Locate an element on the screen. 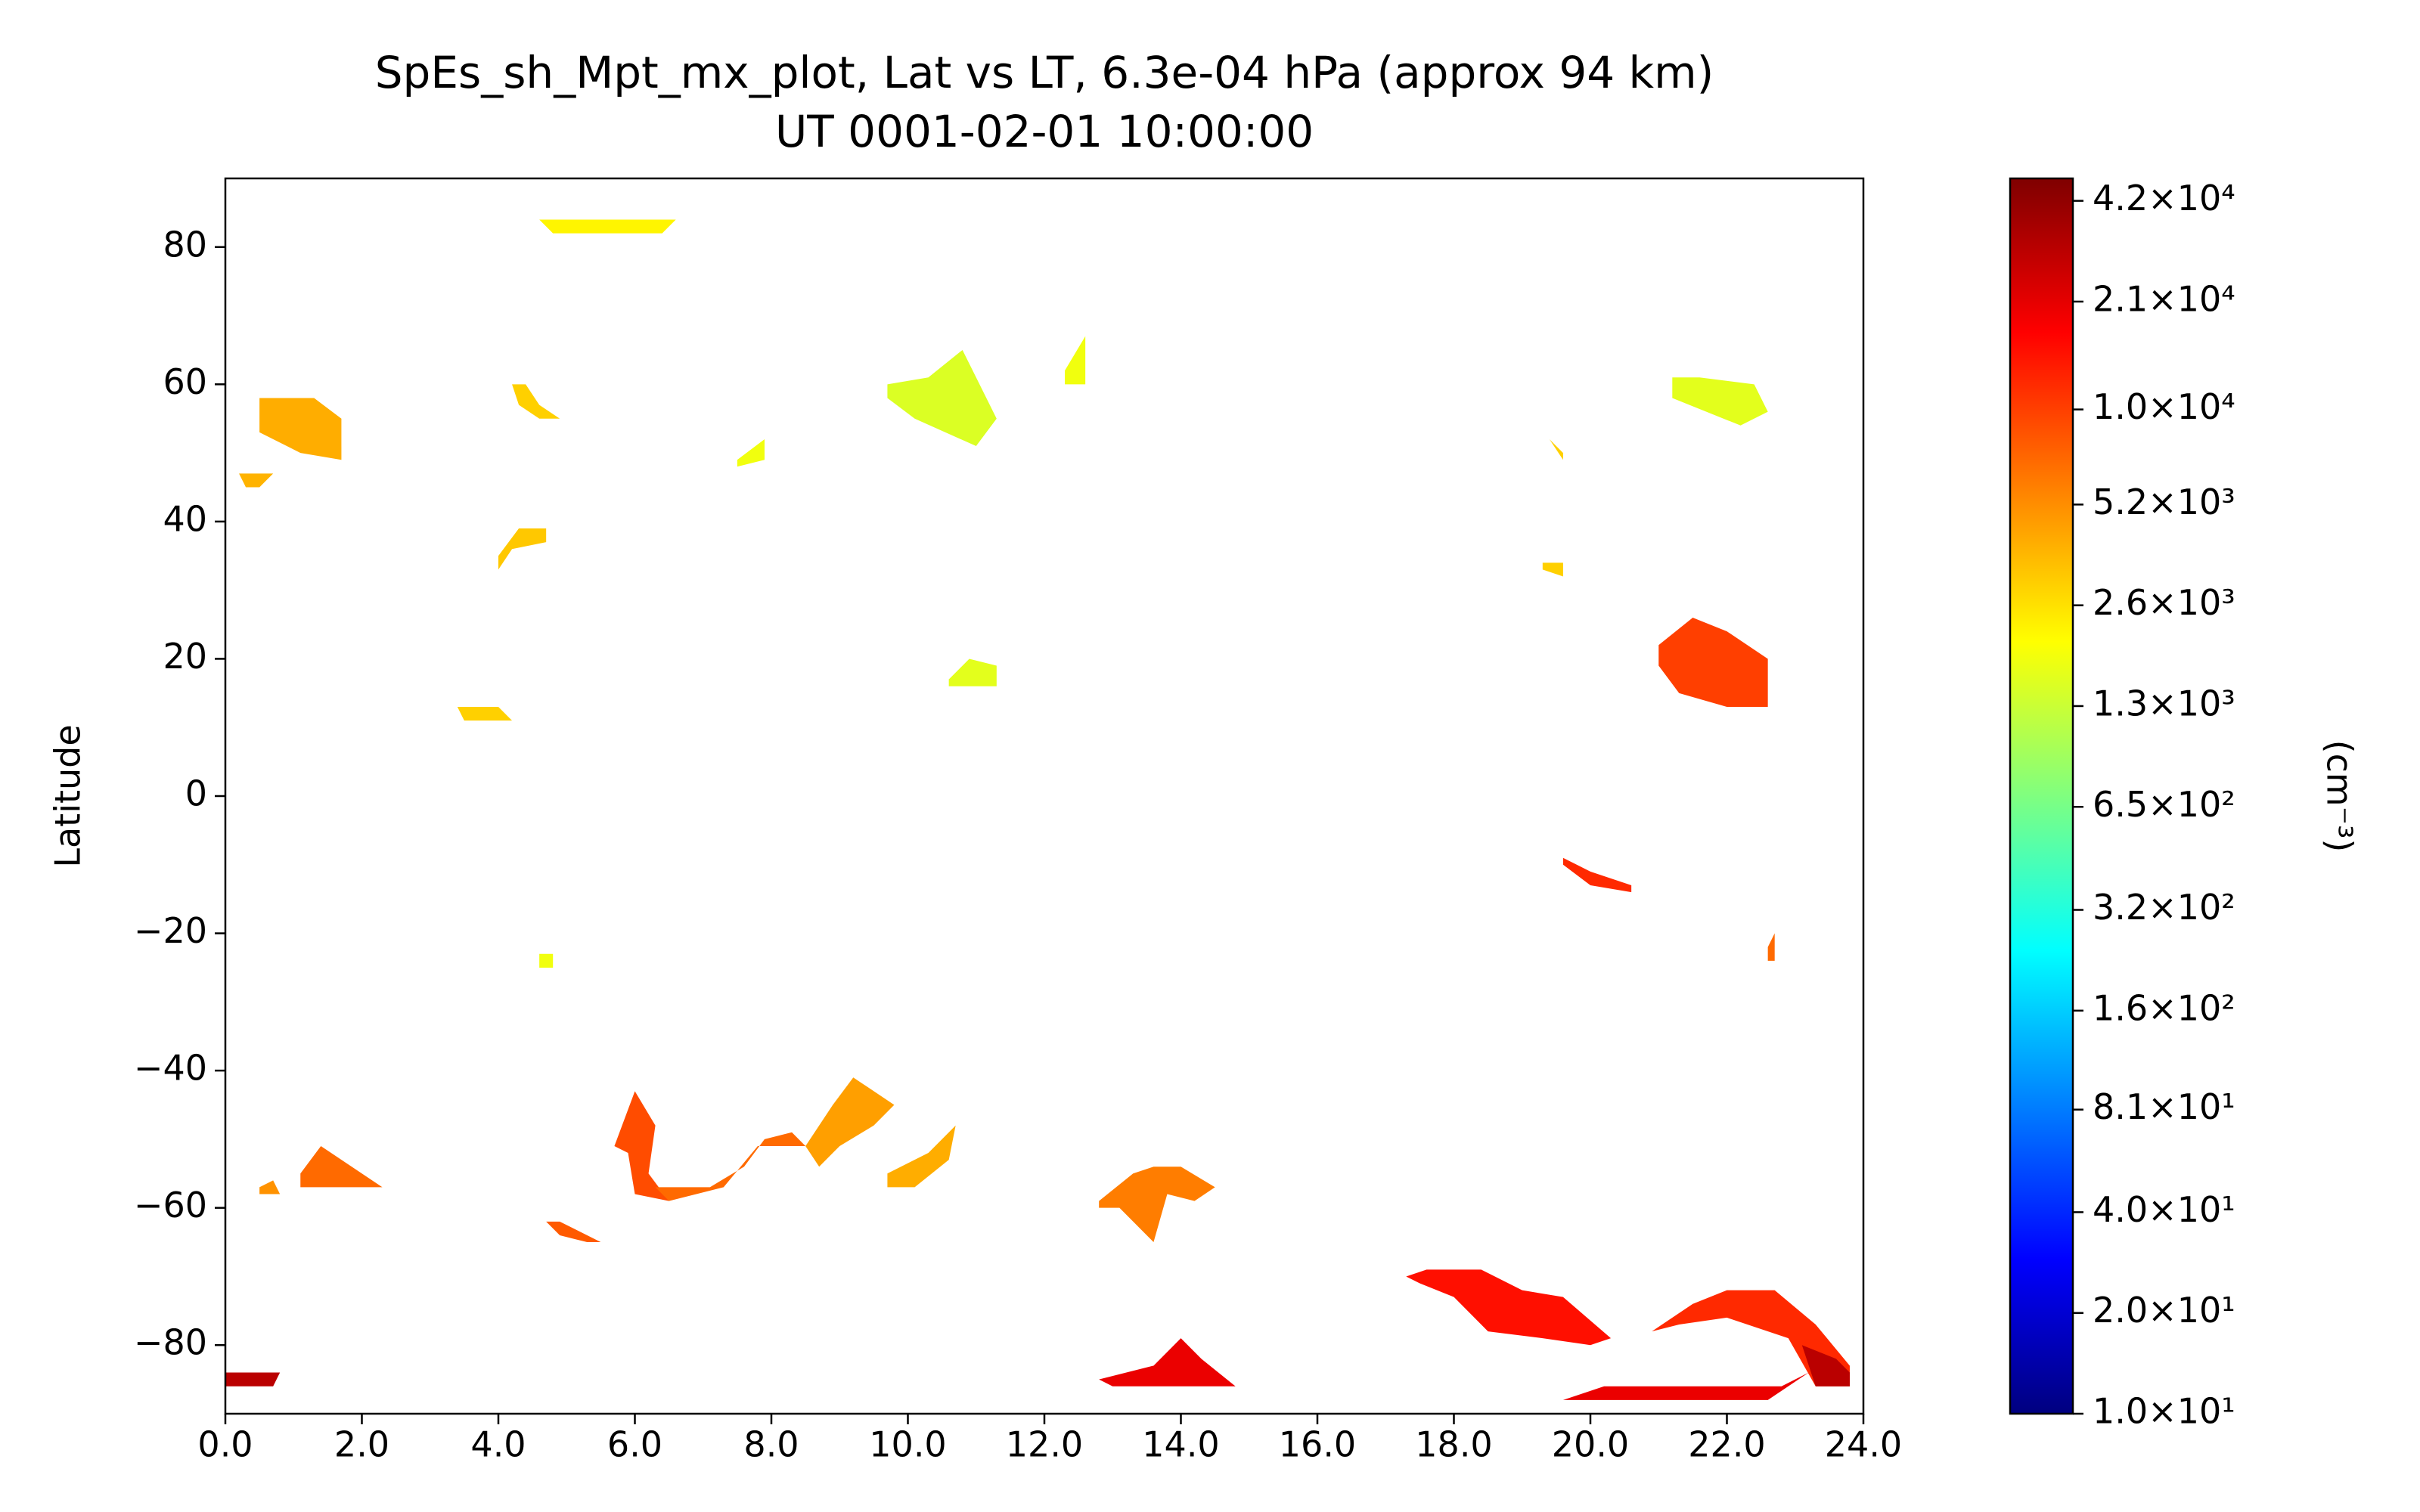  y-tick-label: 0 is located at coordinates (196, 794).